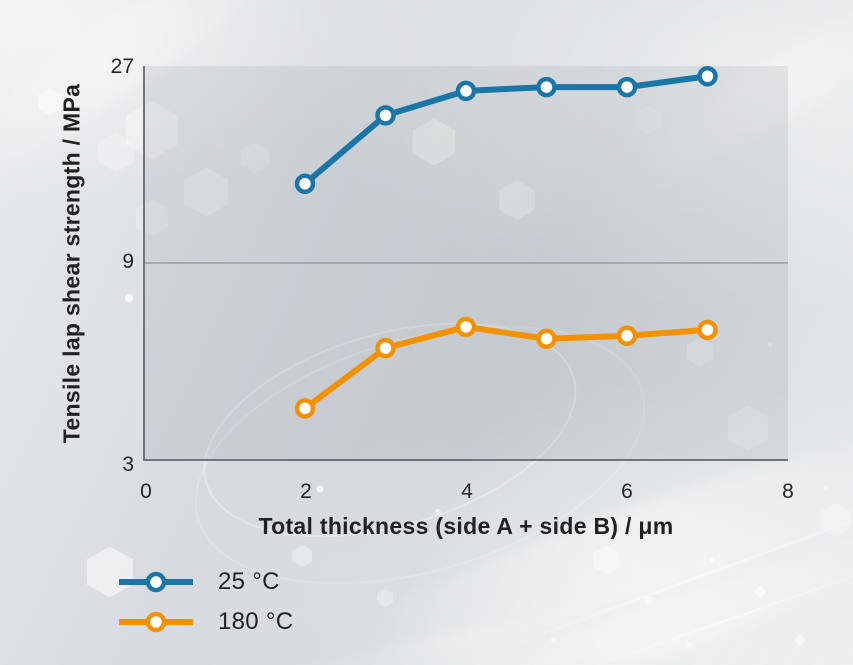 The width and height of the screenshot is (853, 665). I want to click on legend-label: 180 °C, so click(256, 621).